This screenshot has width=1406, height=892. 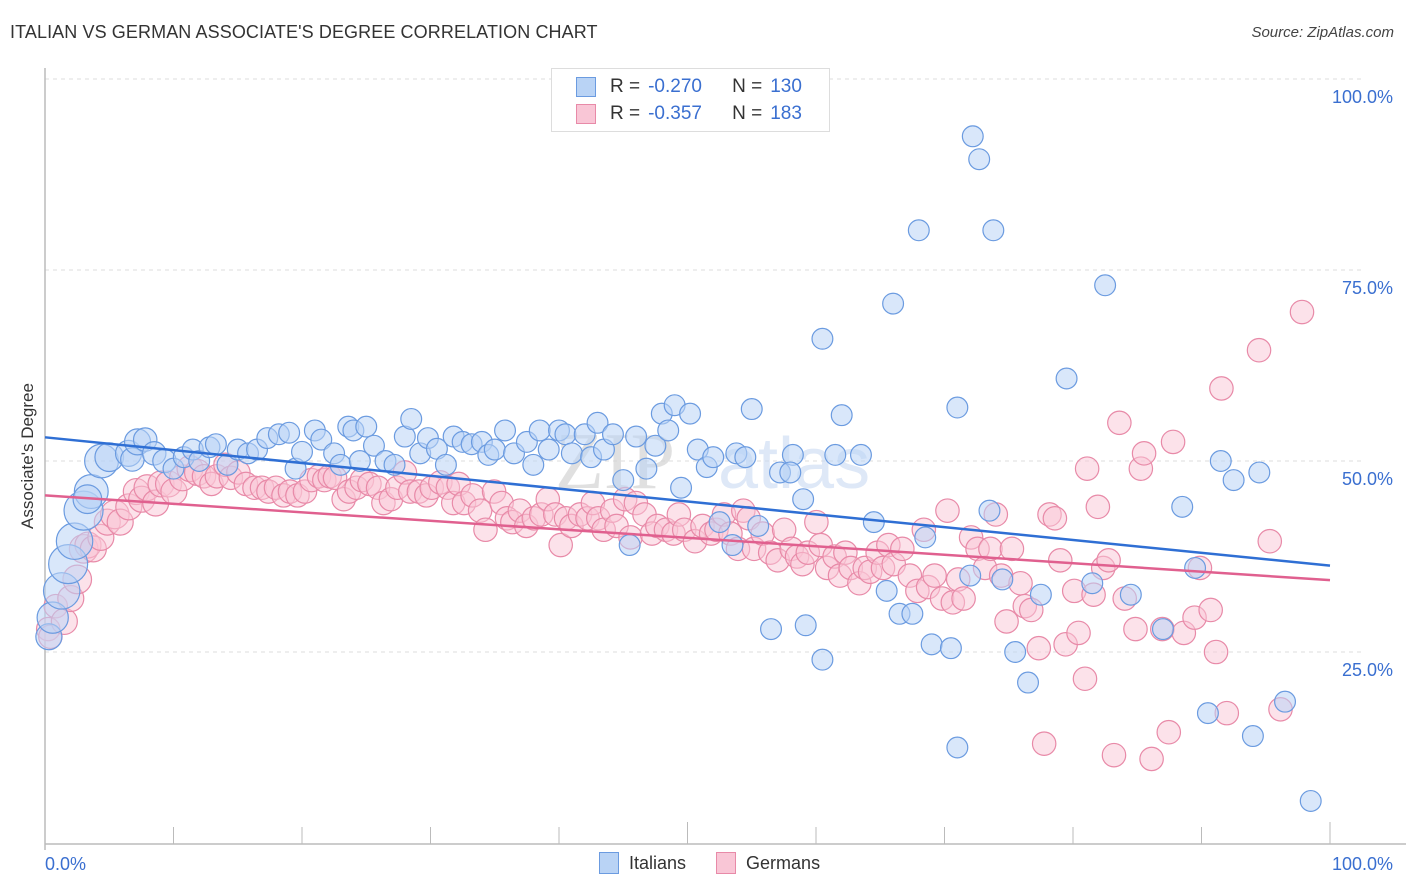 What do you see at coordinates (625, 86) in the screenshot?
I see `r-label: R =` at bounding box center [625, 86].